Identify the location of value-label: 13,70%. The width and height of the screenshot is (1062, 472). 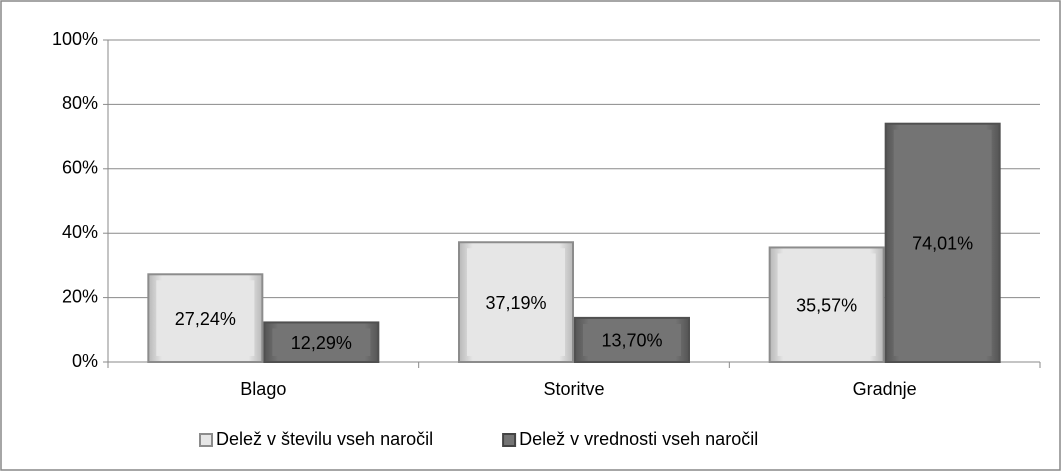
(631, 341).